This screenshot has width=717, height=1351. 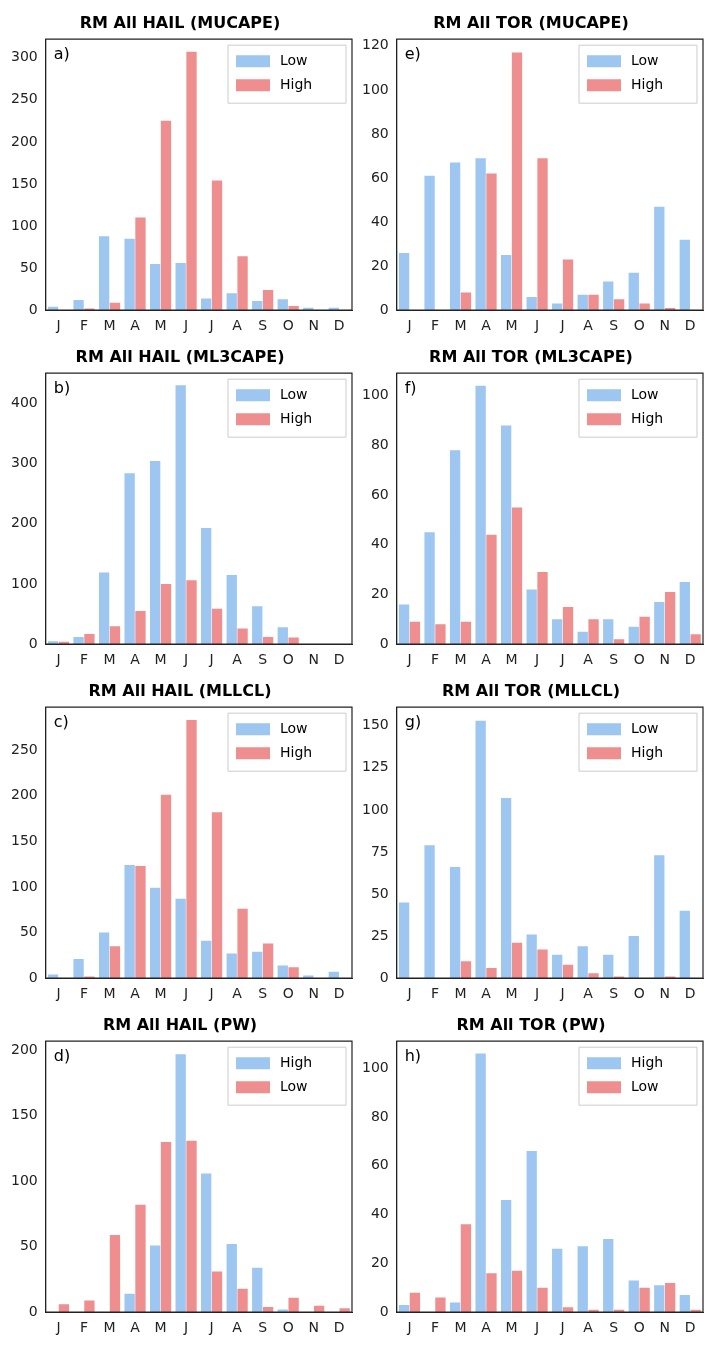 What do you see at coordinates (531, 356) in the screenshot?
I see `chart-title: RM All TOR (ML3CAPE)` at bounding box center [531, 356].